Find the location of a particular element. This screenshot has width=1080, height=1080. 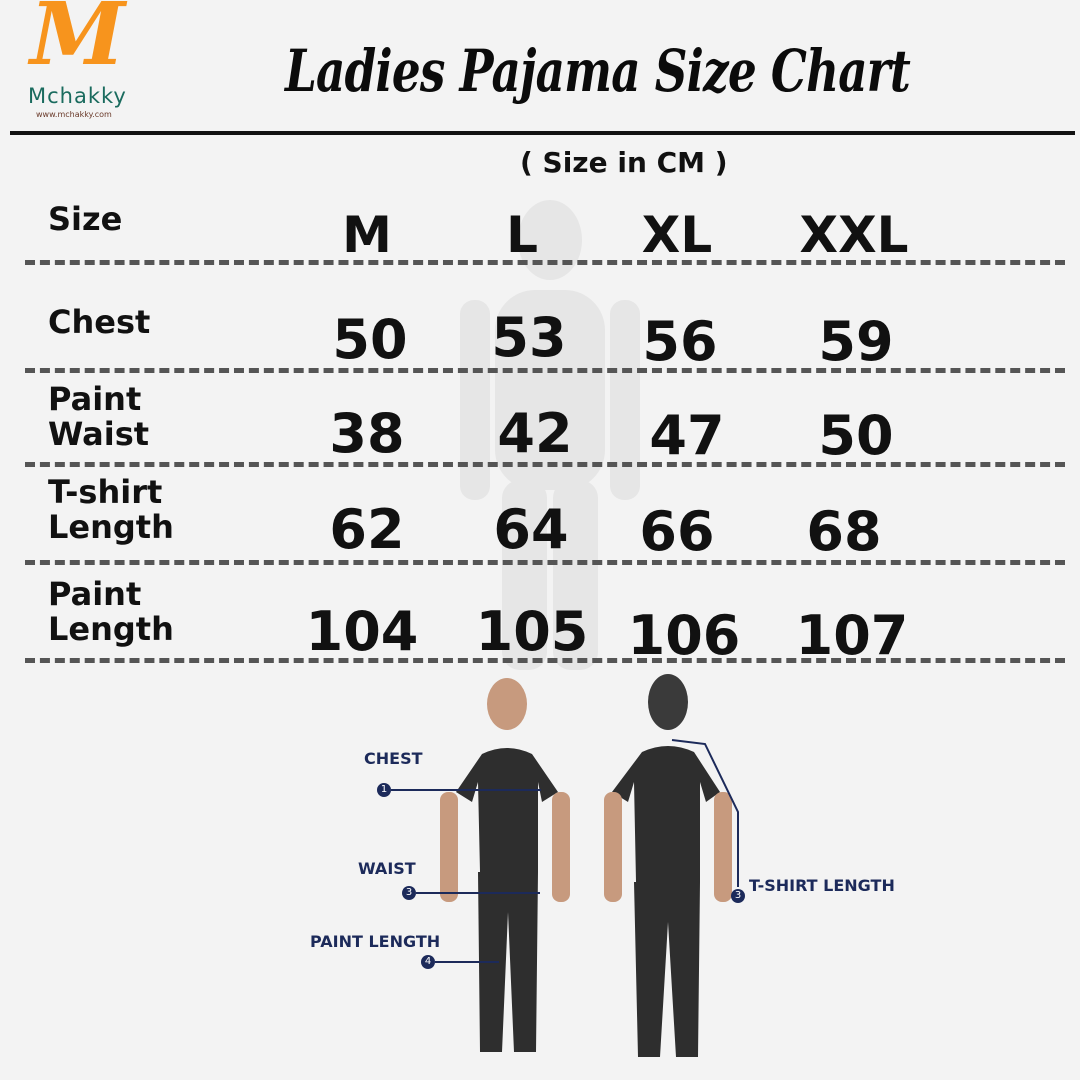

table-cell: 56 is located at coordinates (680, 341).